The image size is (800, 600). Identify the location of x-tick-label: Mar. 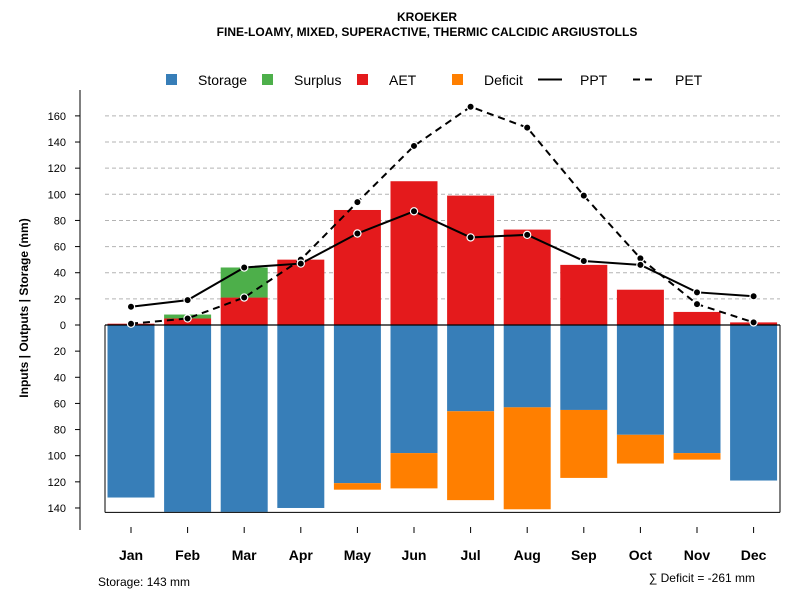
(244, 555).